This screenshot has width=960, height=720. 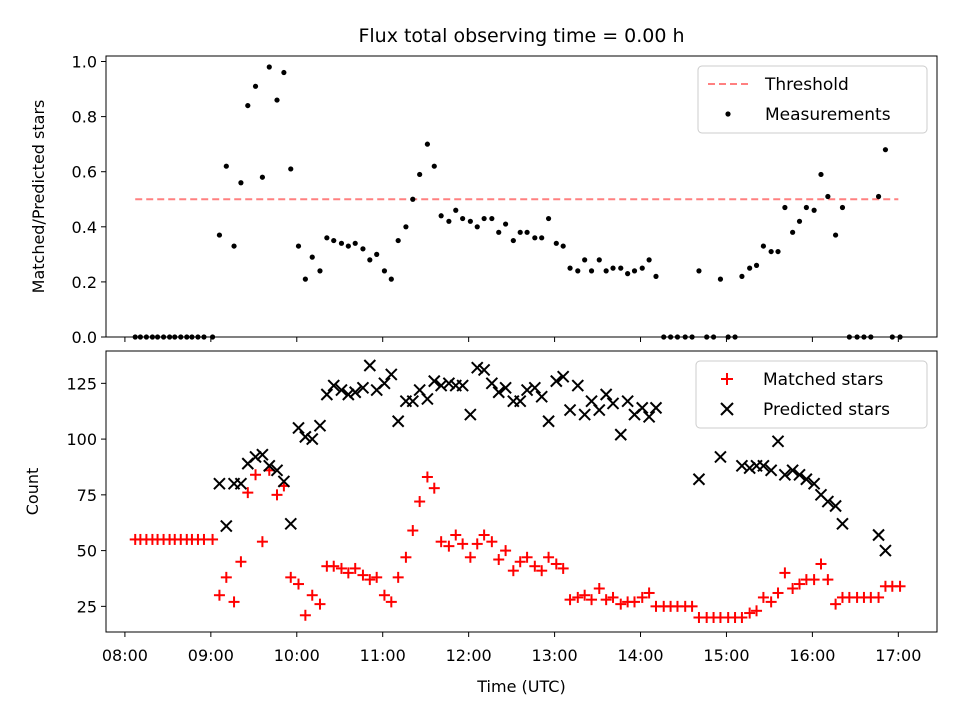 What do you see at coordinates (812, 655) in the screenshot?
I see `x-tick-label: 16:00` at bounding box center [812, 655].